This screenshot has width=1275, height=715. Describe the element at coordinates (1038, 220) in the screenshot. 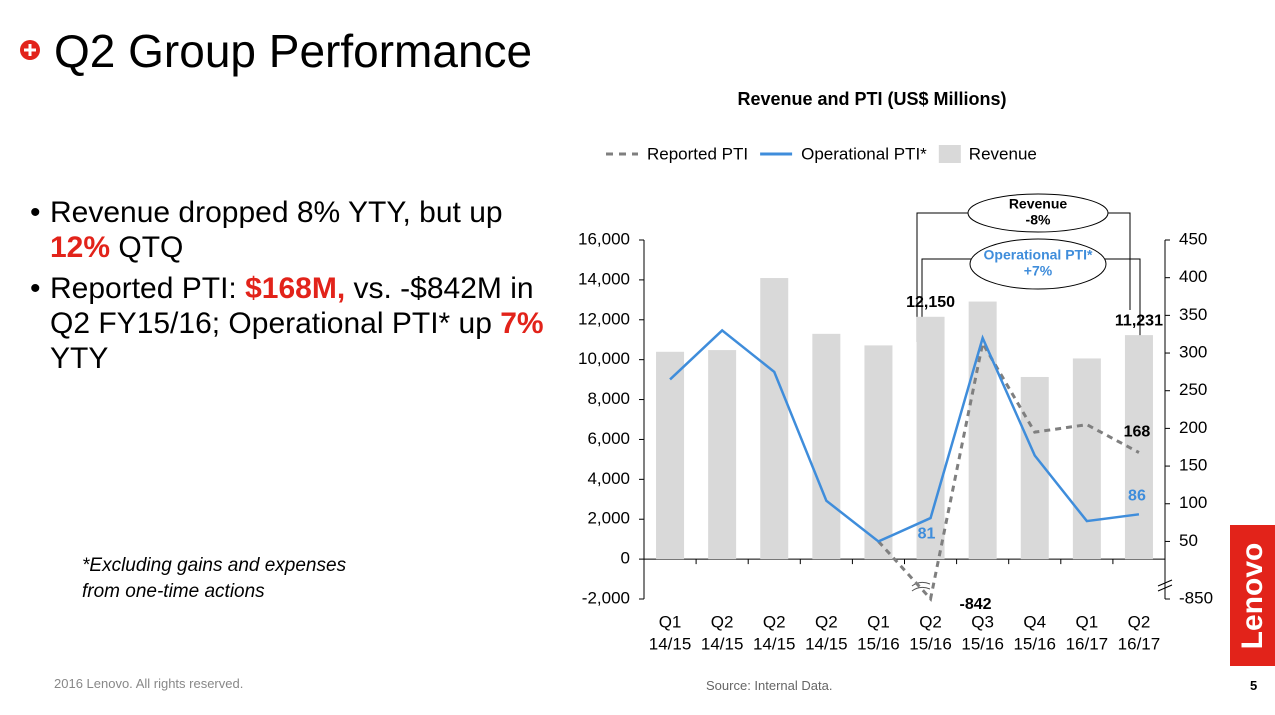

I see `annotation: -8%` at that location.